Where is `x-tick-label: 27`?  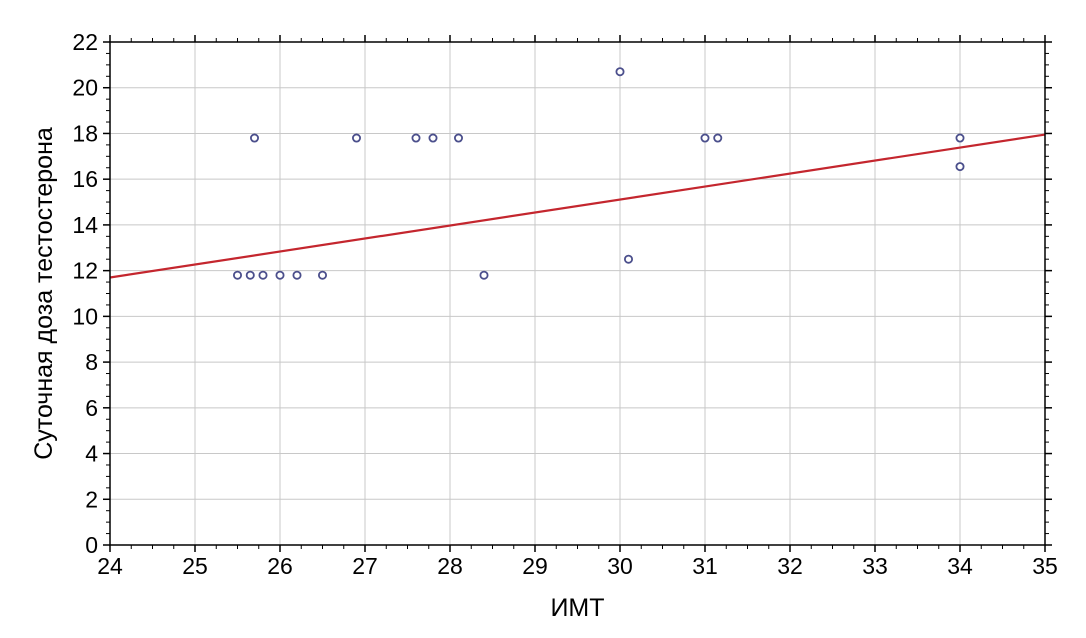
x-tick-label: 27 is located at coordinates (365, 566).